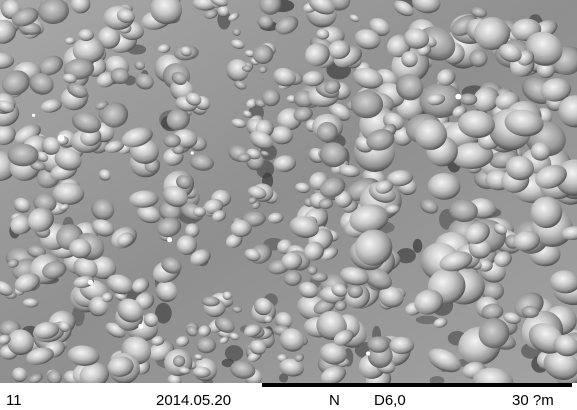  What do you see at coordinates (334, 400) in the screenshot?
I see `mode-label: N` at bounding box center [334, 400].